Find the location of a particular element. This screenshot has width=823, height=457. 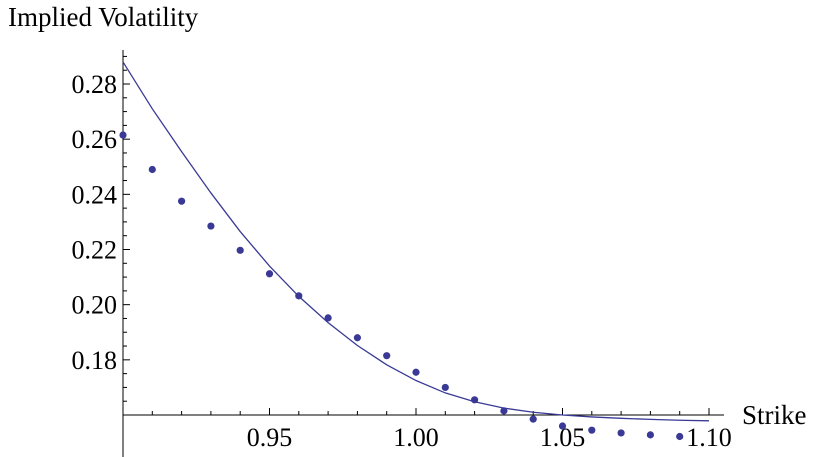

x-tick-label: 1.00 is located at coordinates (416, 437).